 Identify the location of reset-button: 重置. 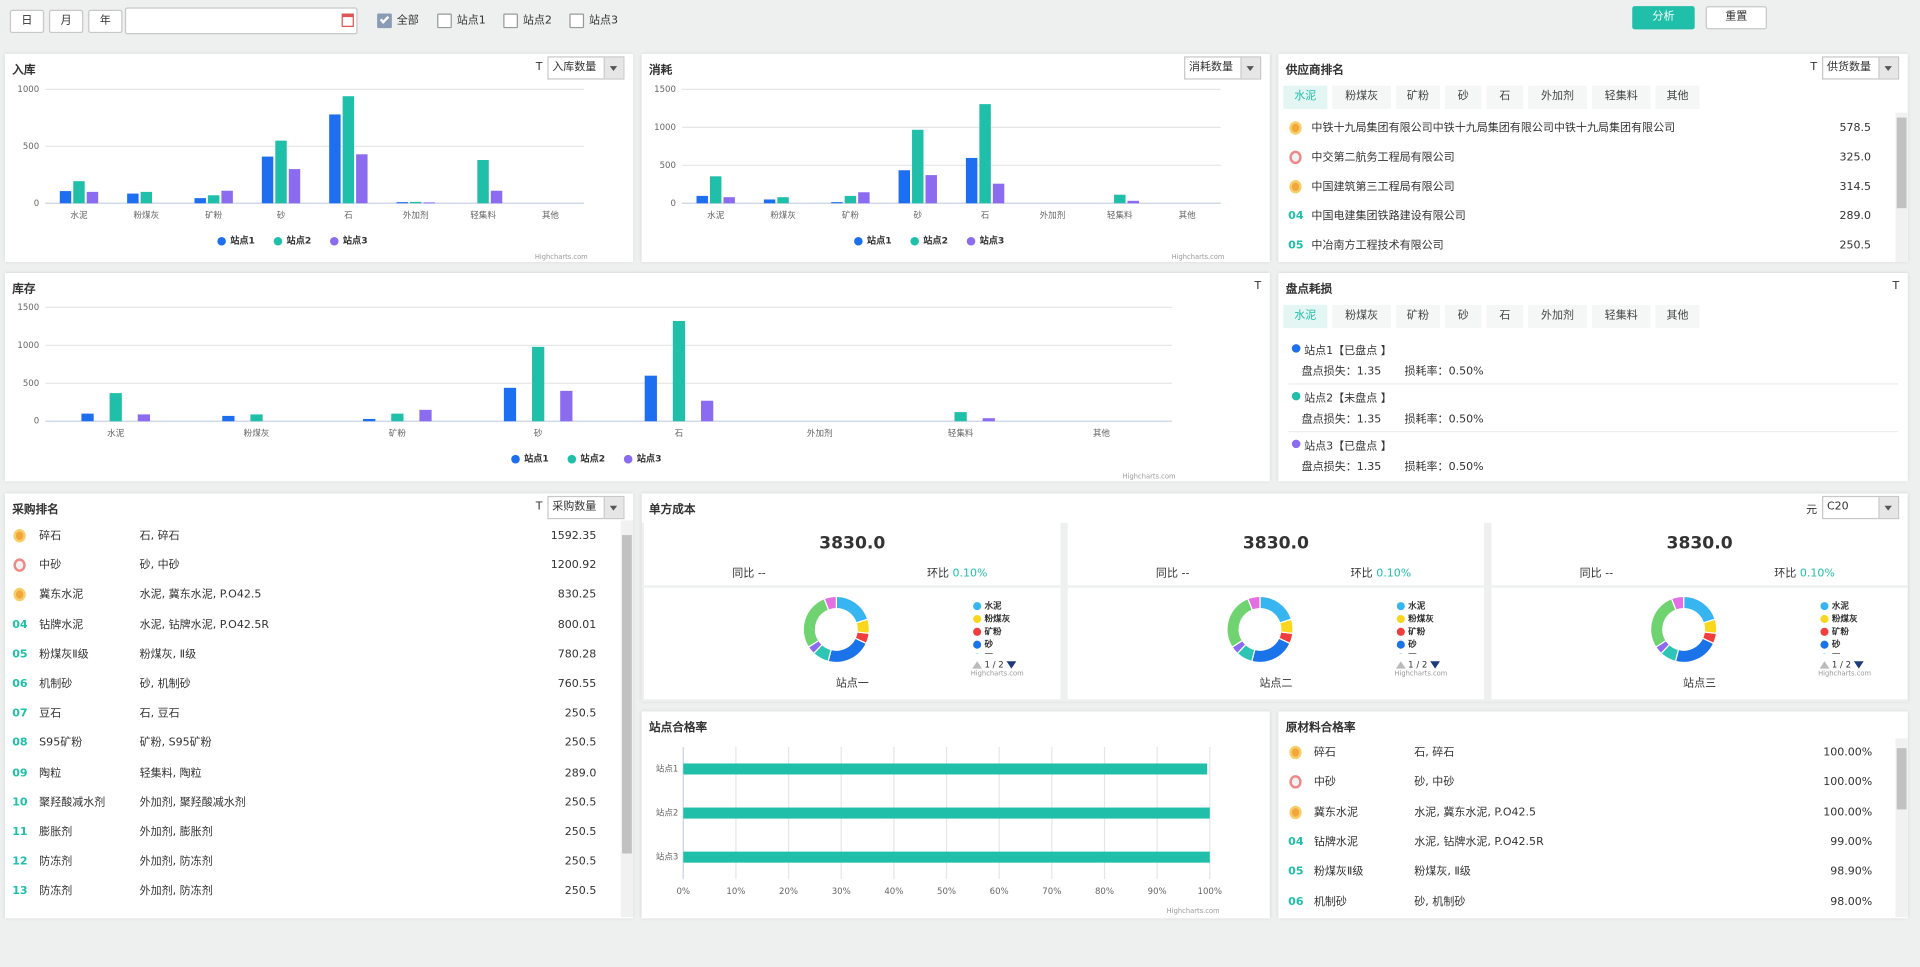
(1736, 18).